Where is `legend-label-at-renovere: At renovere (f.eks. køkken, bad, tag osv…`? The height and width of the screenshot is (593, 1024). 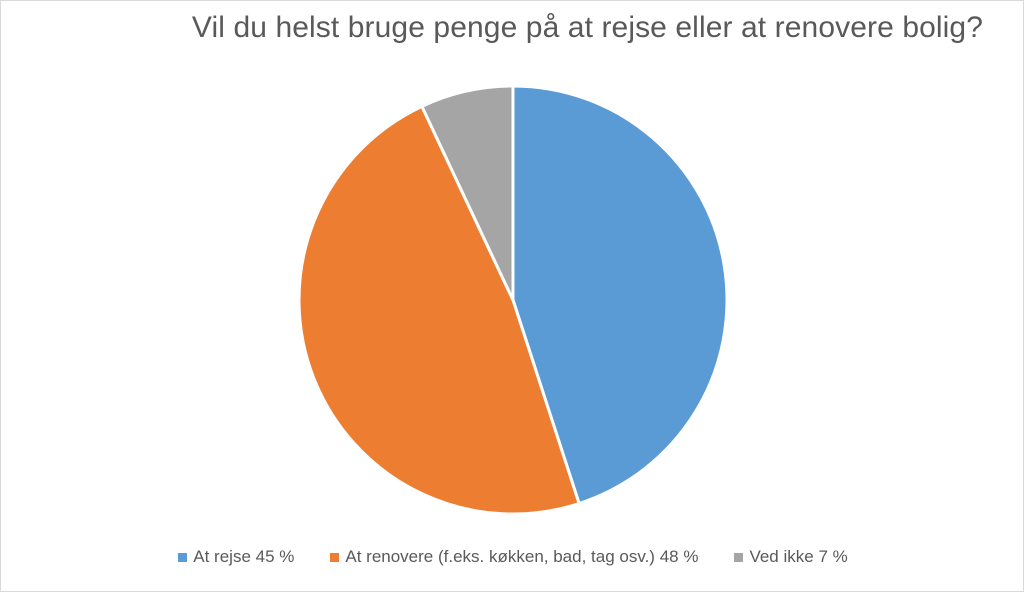 legend-label-at-renovere: At renovere (f.eks. køkken, bad, tag osv… is located at coordinates (522, 556).